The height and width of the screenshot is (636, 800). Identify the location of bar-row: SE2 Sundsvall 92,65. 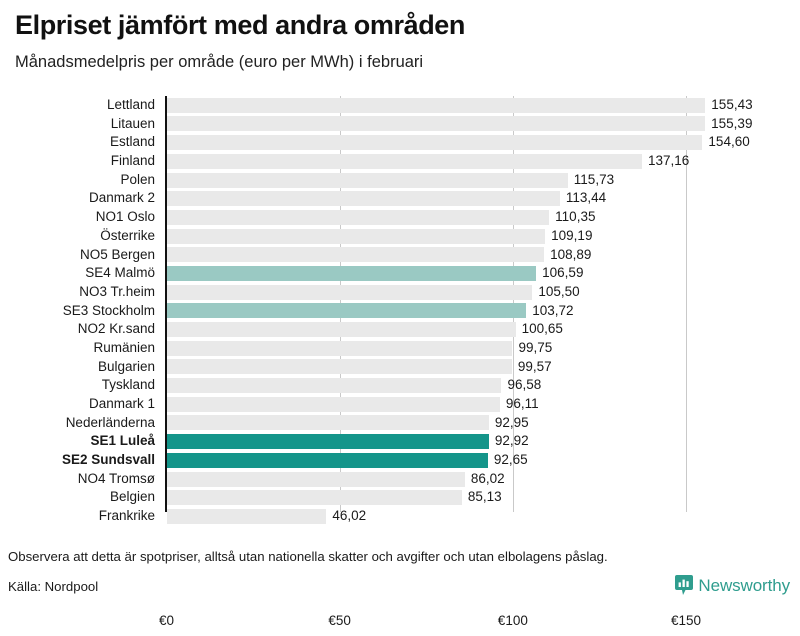
(400, 460).